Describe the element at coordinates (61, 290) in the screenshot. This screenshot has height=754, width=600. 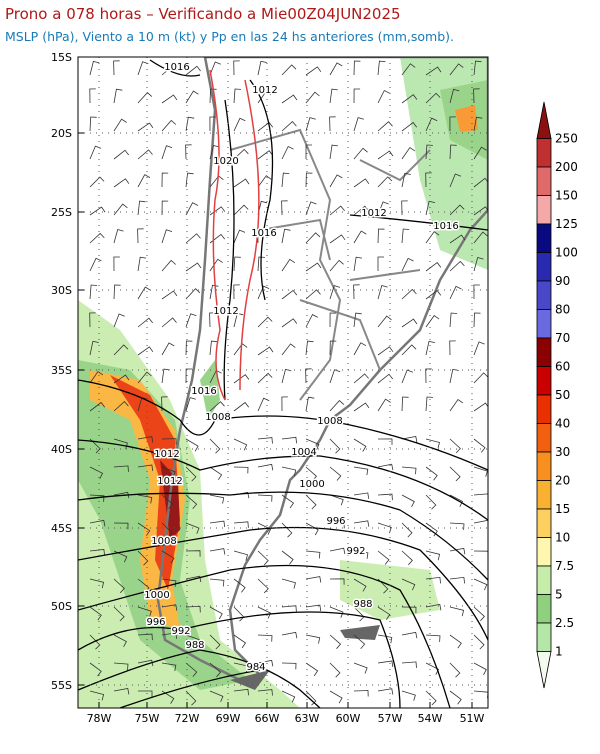
I see `lat-label: 30S` at that location.